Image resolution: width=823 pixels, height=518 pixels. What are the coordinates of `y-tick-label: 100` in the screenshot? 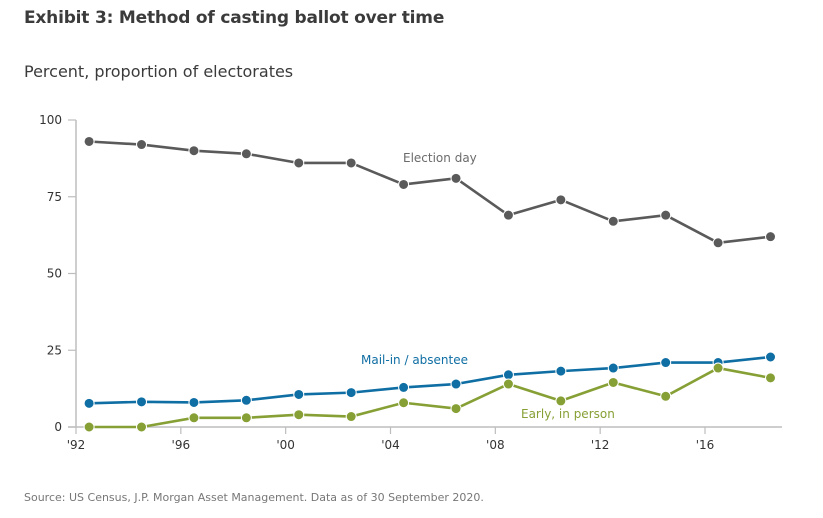 It's located at (50, 120).